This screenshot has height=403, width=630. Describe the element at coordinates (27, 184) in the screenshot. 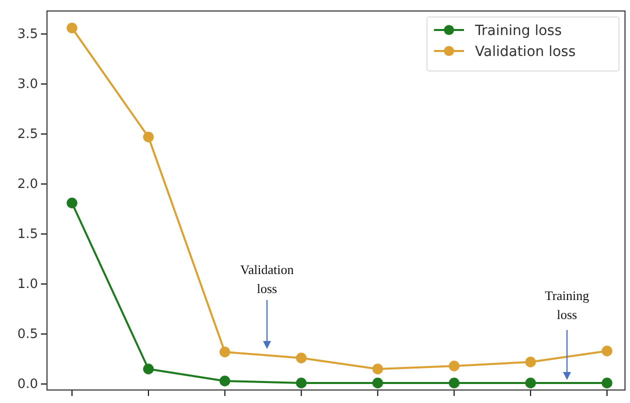

I see `y-tick-label: 2.0` at that location.